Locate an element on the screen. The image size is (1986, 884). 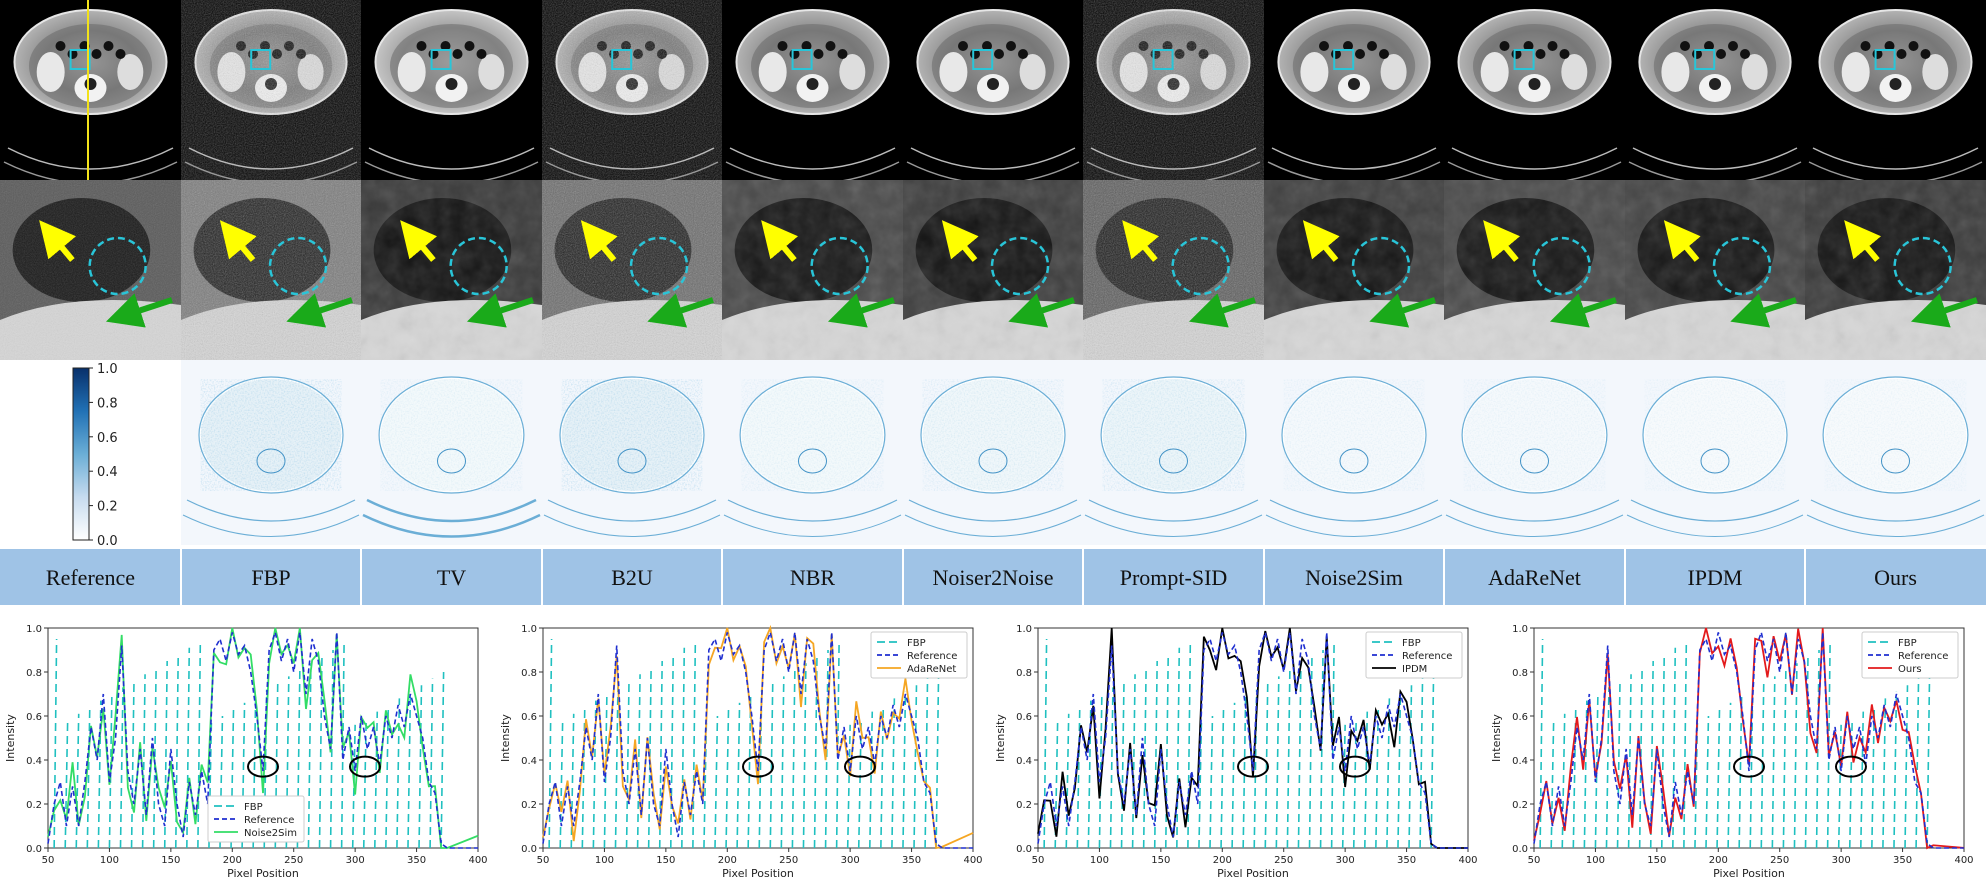
x-tick-label: 400 is located at coordinates (1963, 860).